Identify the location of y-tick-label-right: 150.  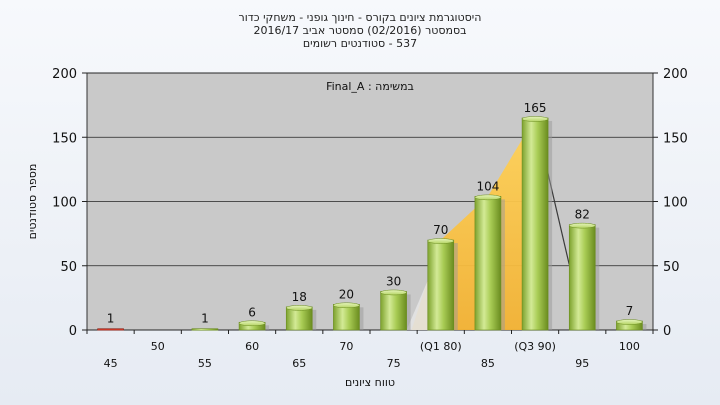
(675, 138).